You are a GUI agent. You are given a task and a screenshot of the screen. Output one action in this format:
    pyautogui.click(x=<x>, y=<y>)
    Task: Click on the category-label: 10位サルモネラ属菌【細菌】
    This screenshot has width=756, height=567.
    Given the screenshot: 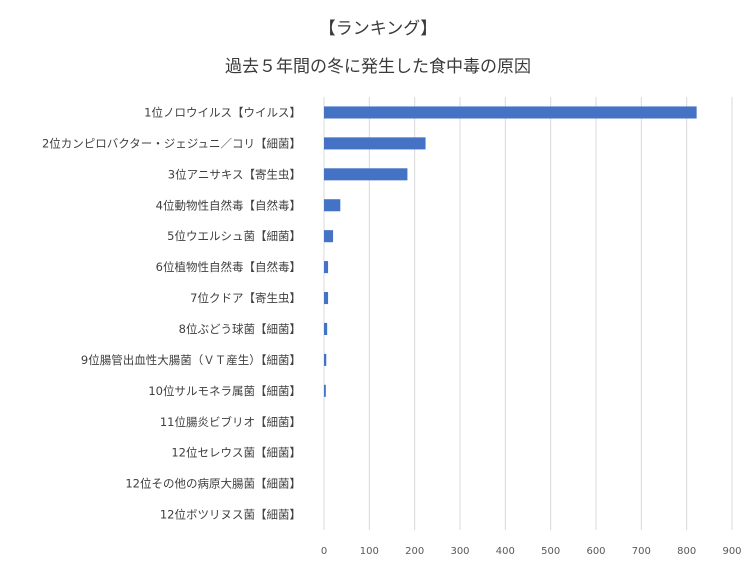 What is the action you would take?
    pyautogui.click(x=224, y=391)
    